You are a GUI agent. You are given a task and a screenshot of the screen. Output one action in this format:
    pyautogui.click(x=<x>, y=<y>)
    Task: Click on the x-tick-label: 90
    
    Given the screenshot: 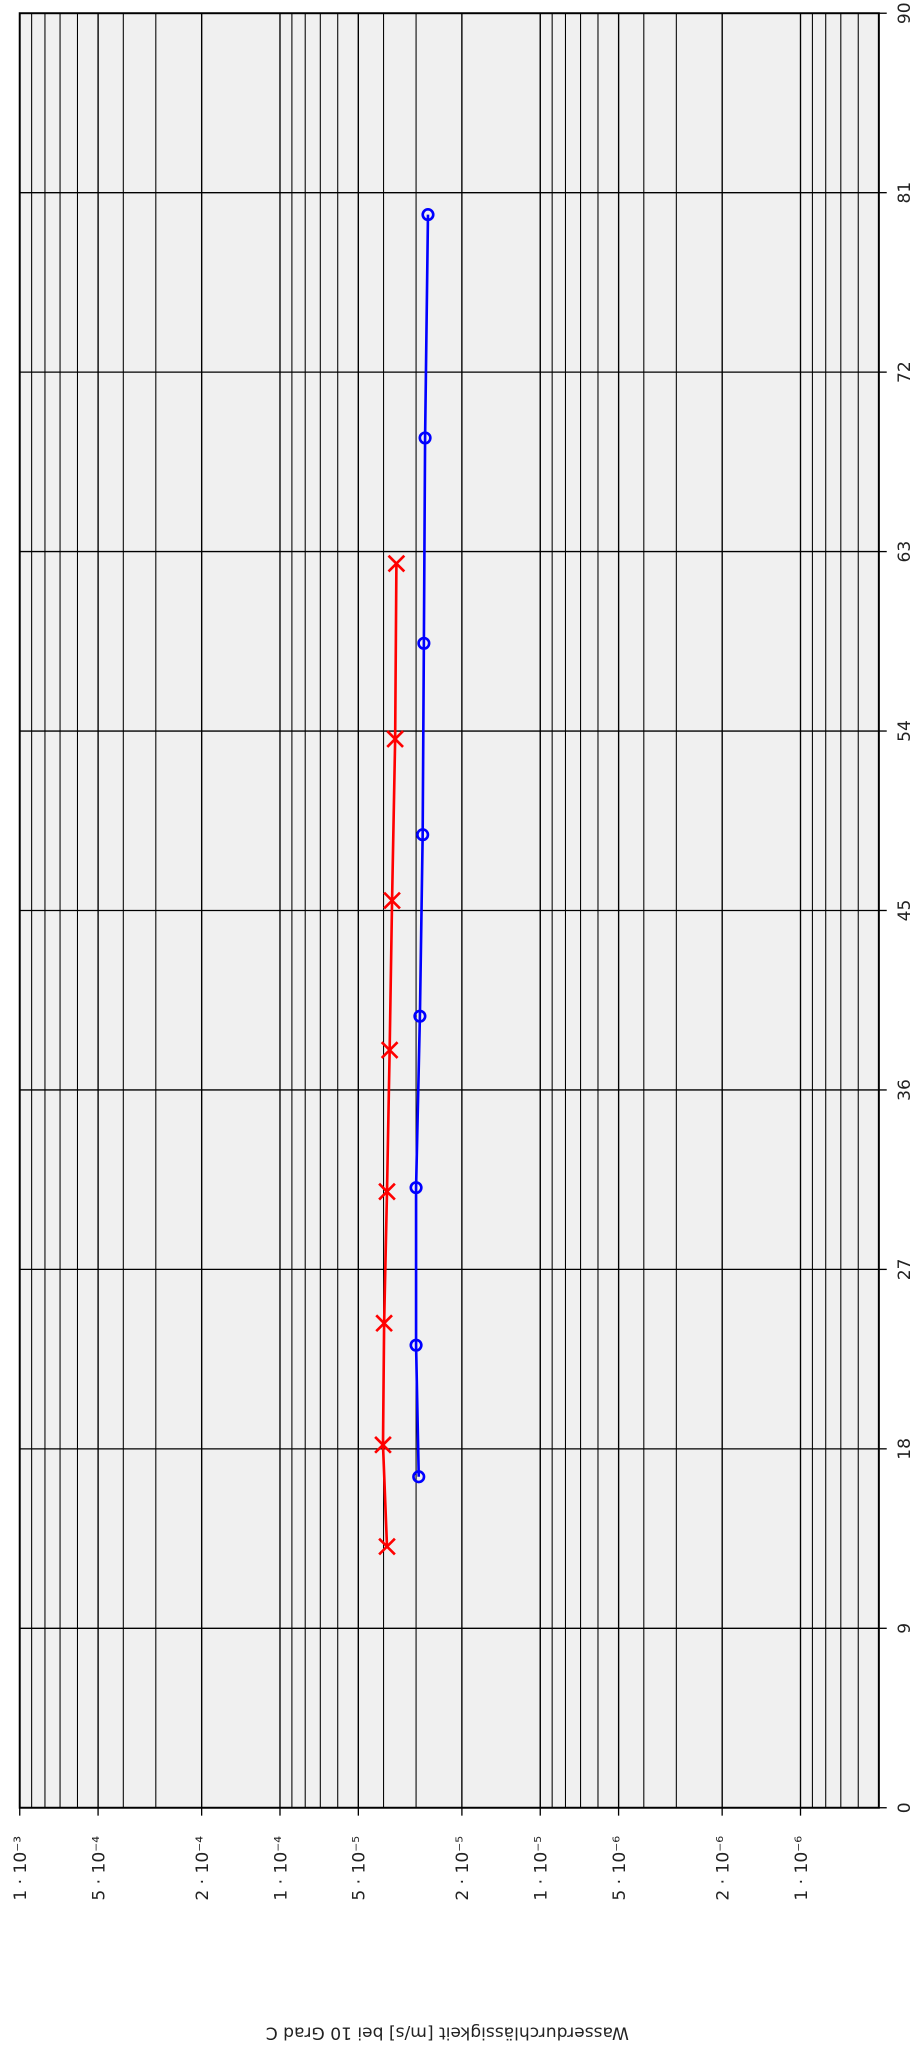 What is the action you would take?
    pyautogui.click(x=905, y=13)
    